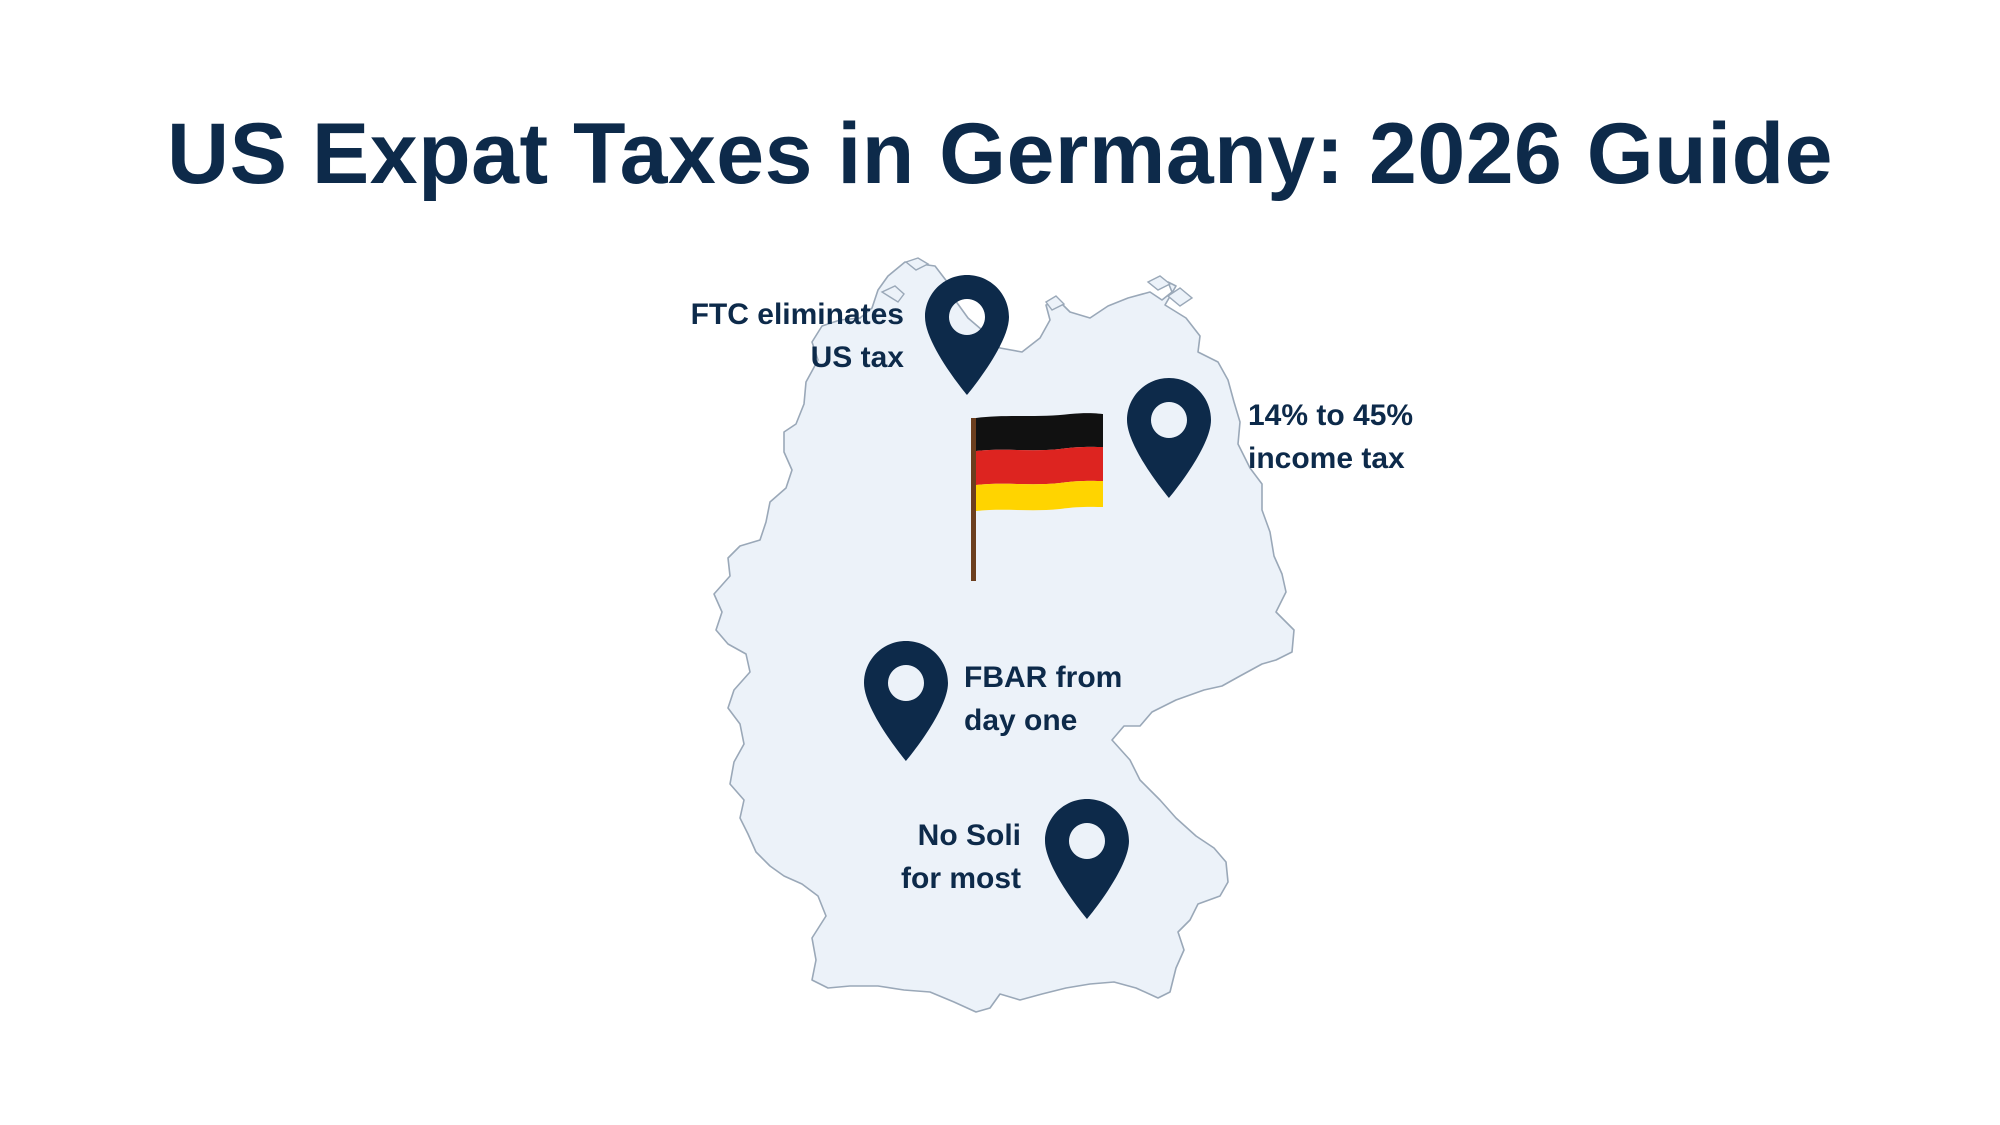 Image resolution: width=2000 pixels, height=1125 pixels. Describe the element at coordinates (797, 314) in the screenshot. I see `callout-line: FTC eliminates` at that location.